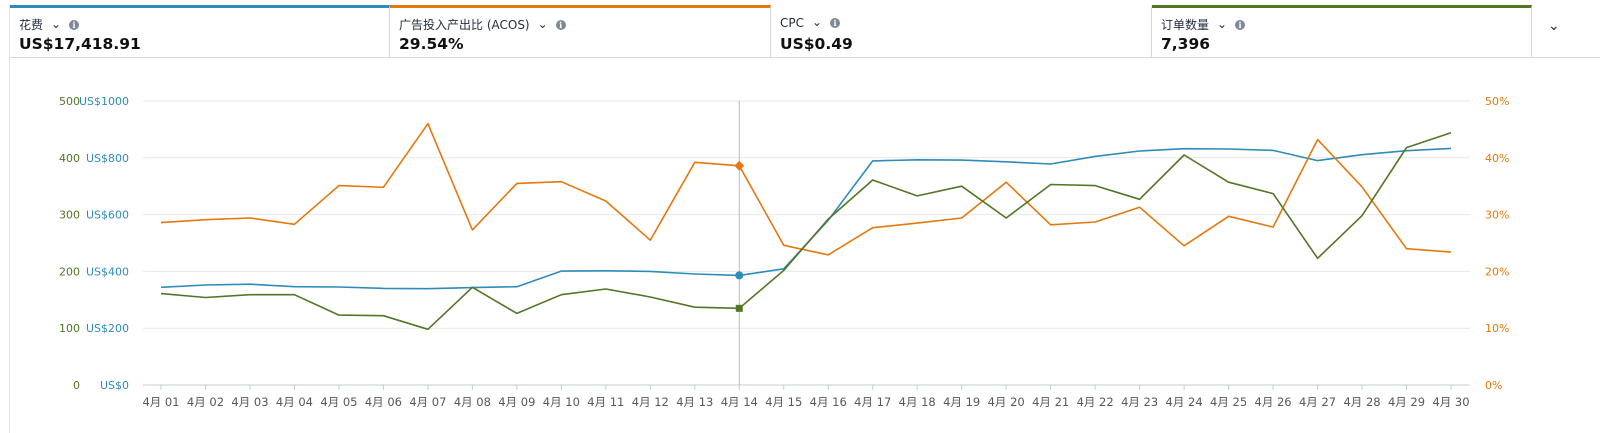  I want to click on collapse-chevron-icon: ⌄, so click(1554, 26).